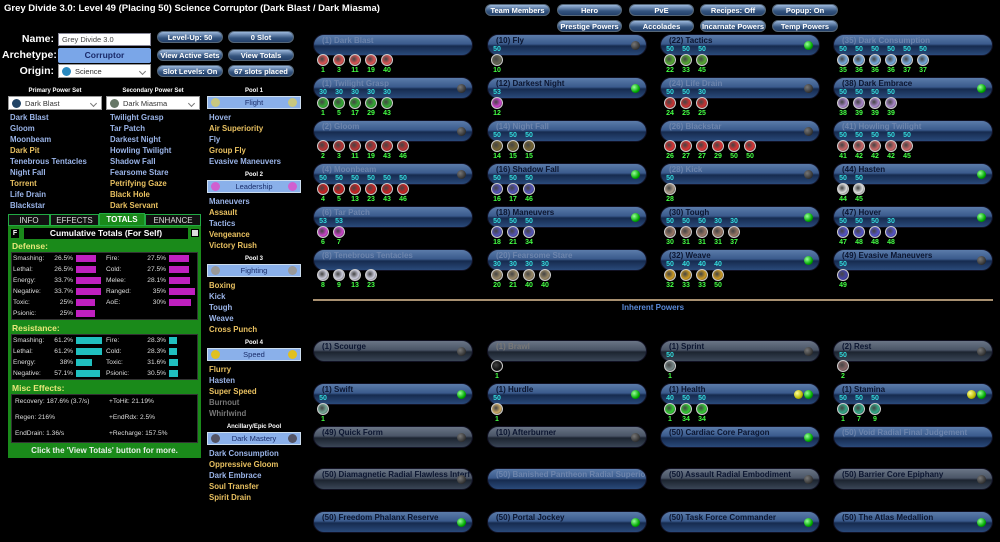  I want to click on power-list-item: Spirit Drain, so click(230, 497).